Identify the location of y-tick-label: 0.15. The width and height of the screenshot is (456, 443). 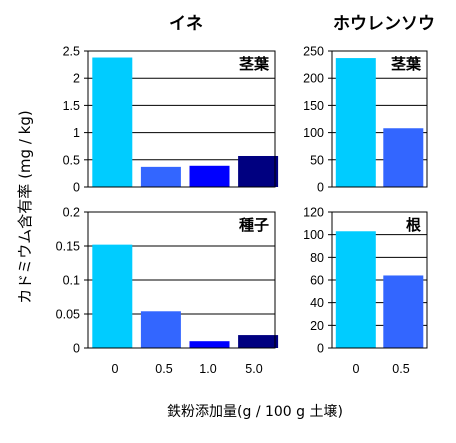
(68, 247).